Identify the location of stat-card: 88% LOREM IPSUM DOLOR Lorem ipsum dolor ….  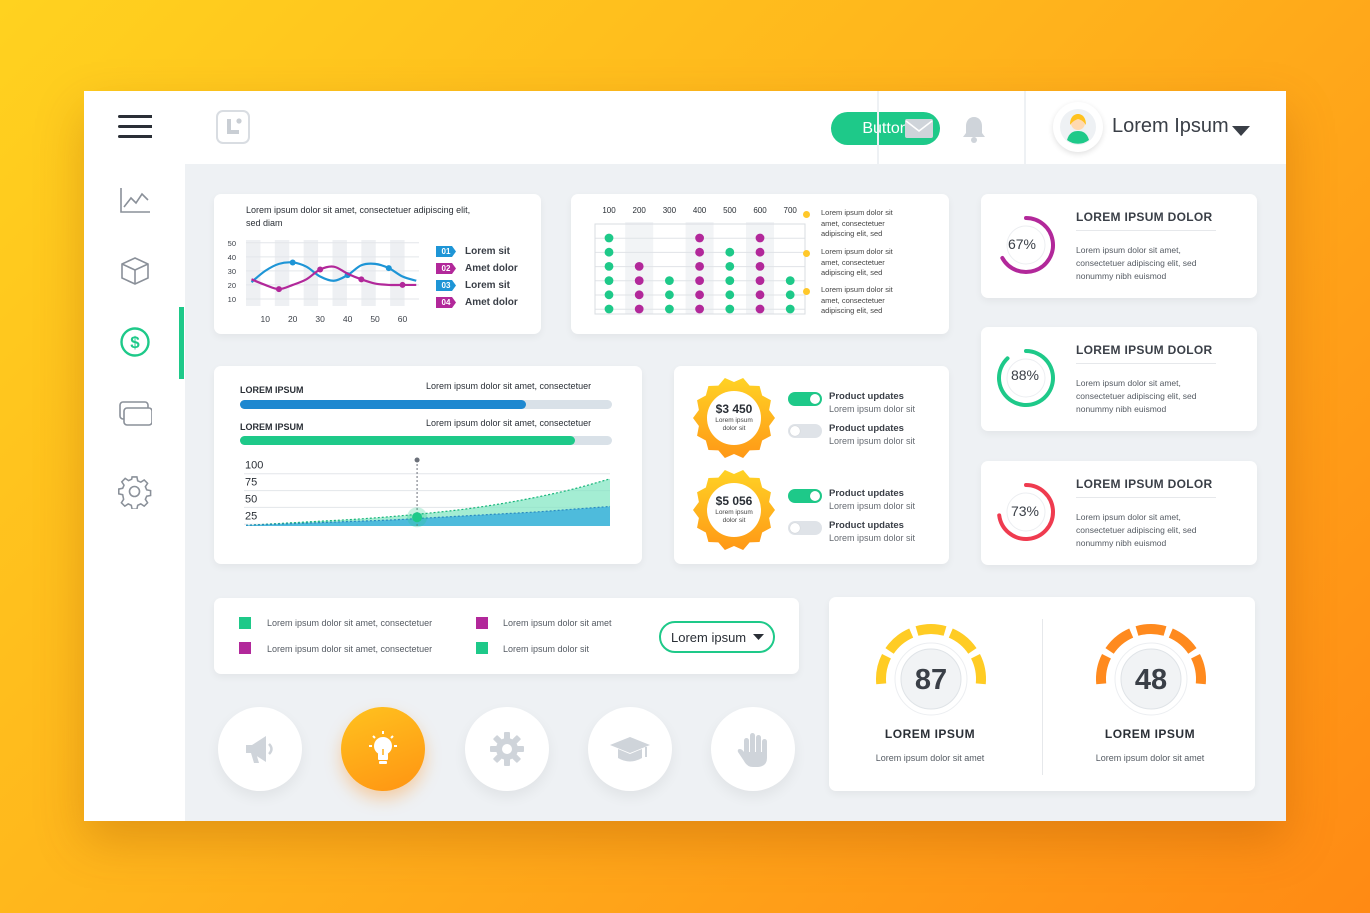
(1119, 379).